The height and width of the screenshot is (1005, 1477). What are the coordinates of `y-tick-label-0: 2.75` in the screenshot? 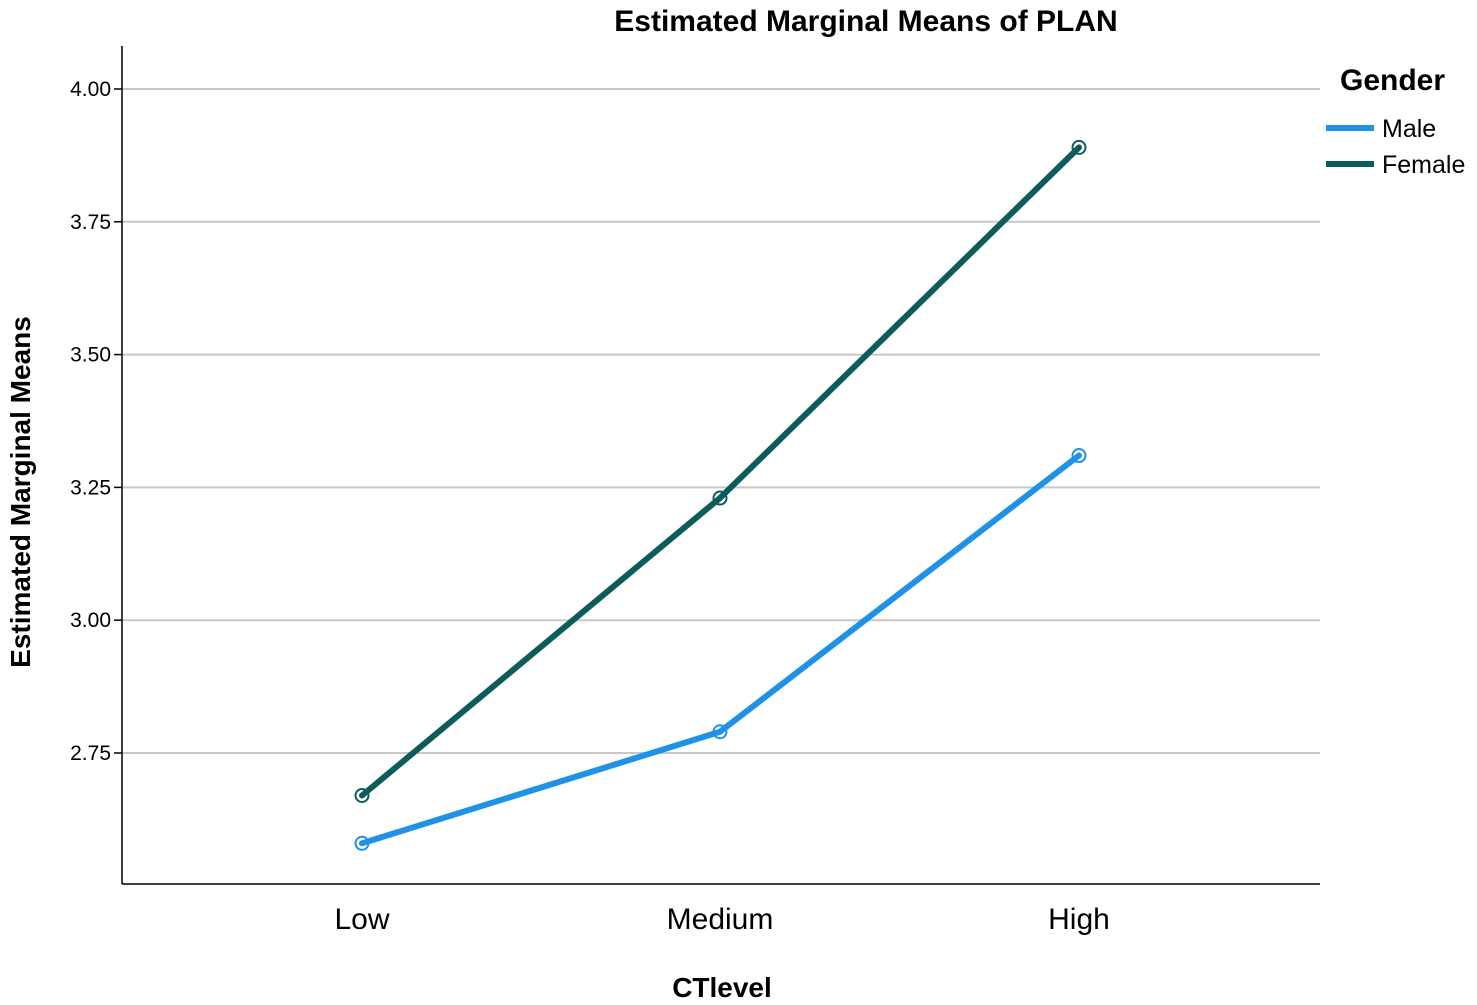 It's located at (90, 753).